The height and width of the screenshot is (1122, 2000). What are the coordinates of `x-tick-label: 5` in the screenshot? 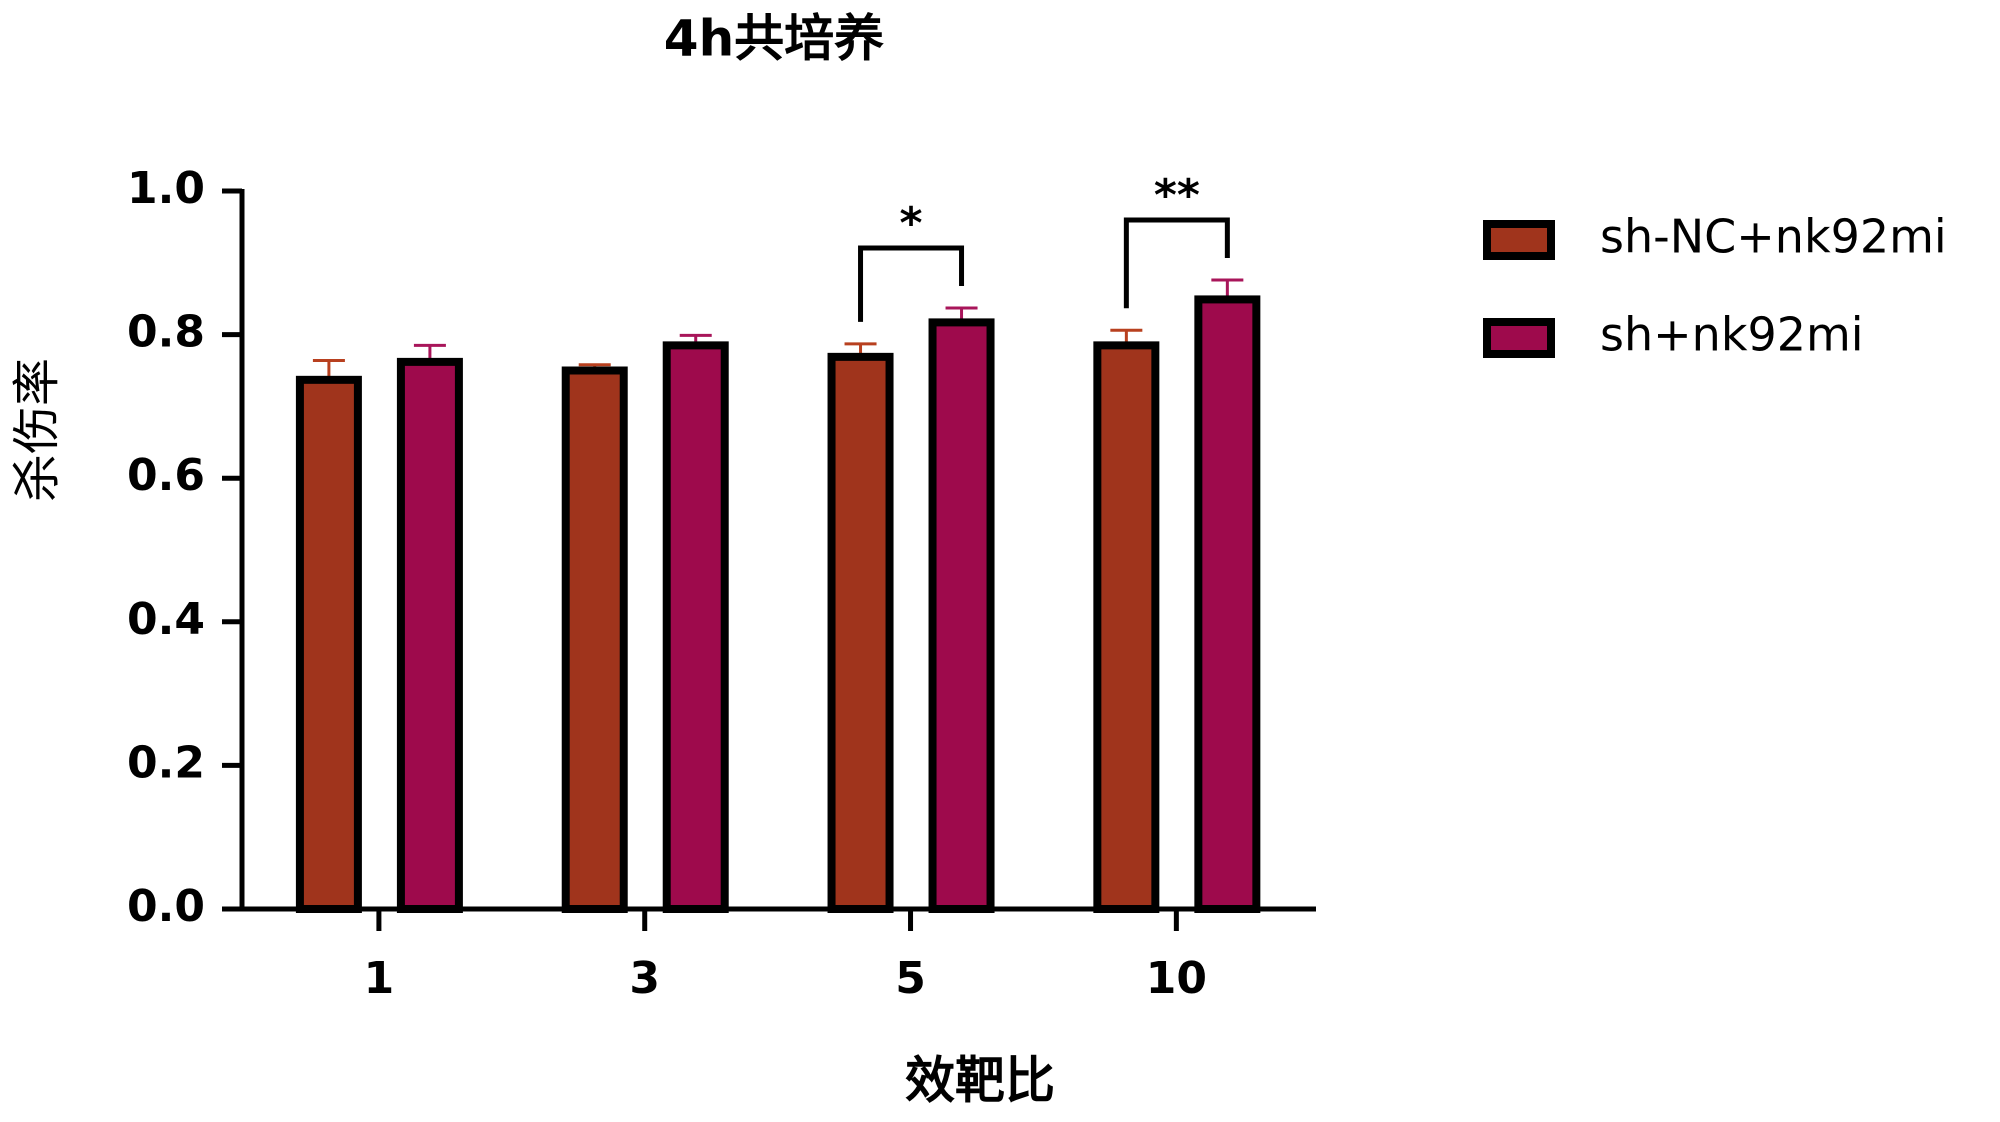 It's located at (910, 978).